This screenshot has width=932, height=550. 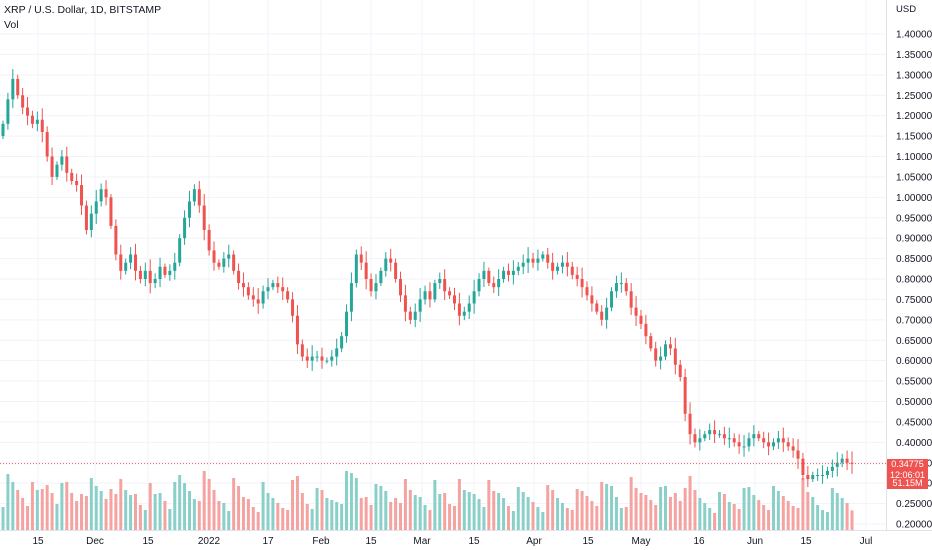 I want to click on y-tick-label: 0.25000, so click(x=914, y=504).